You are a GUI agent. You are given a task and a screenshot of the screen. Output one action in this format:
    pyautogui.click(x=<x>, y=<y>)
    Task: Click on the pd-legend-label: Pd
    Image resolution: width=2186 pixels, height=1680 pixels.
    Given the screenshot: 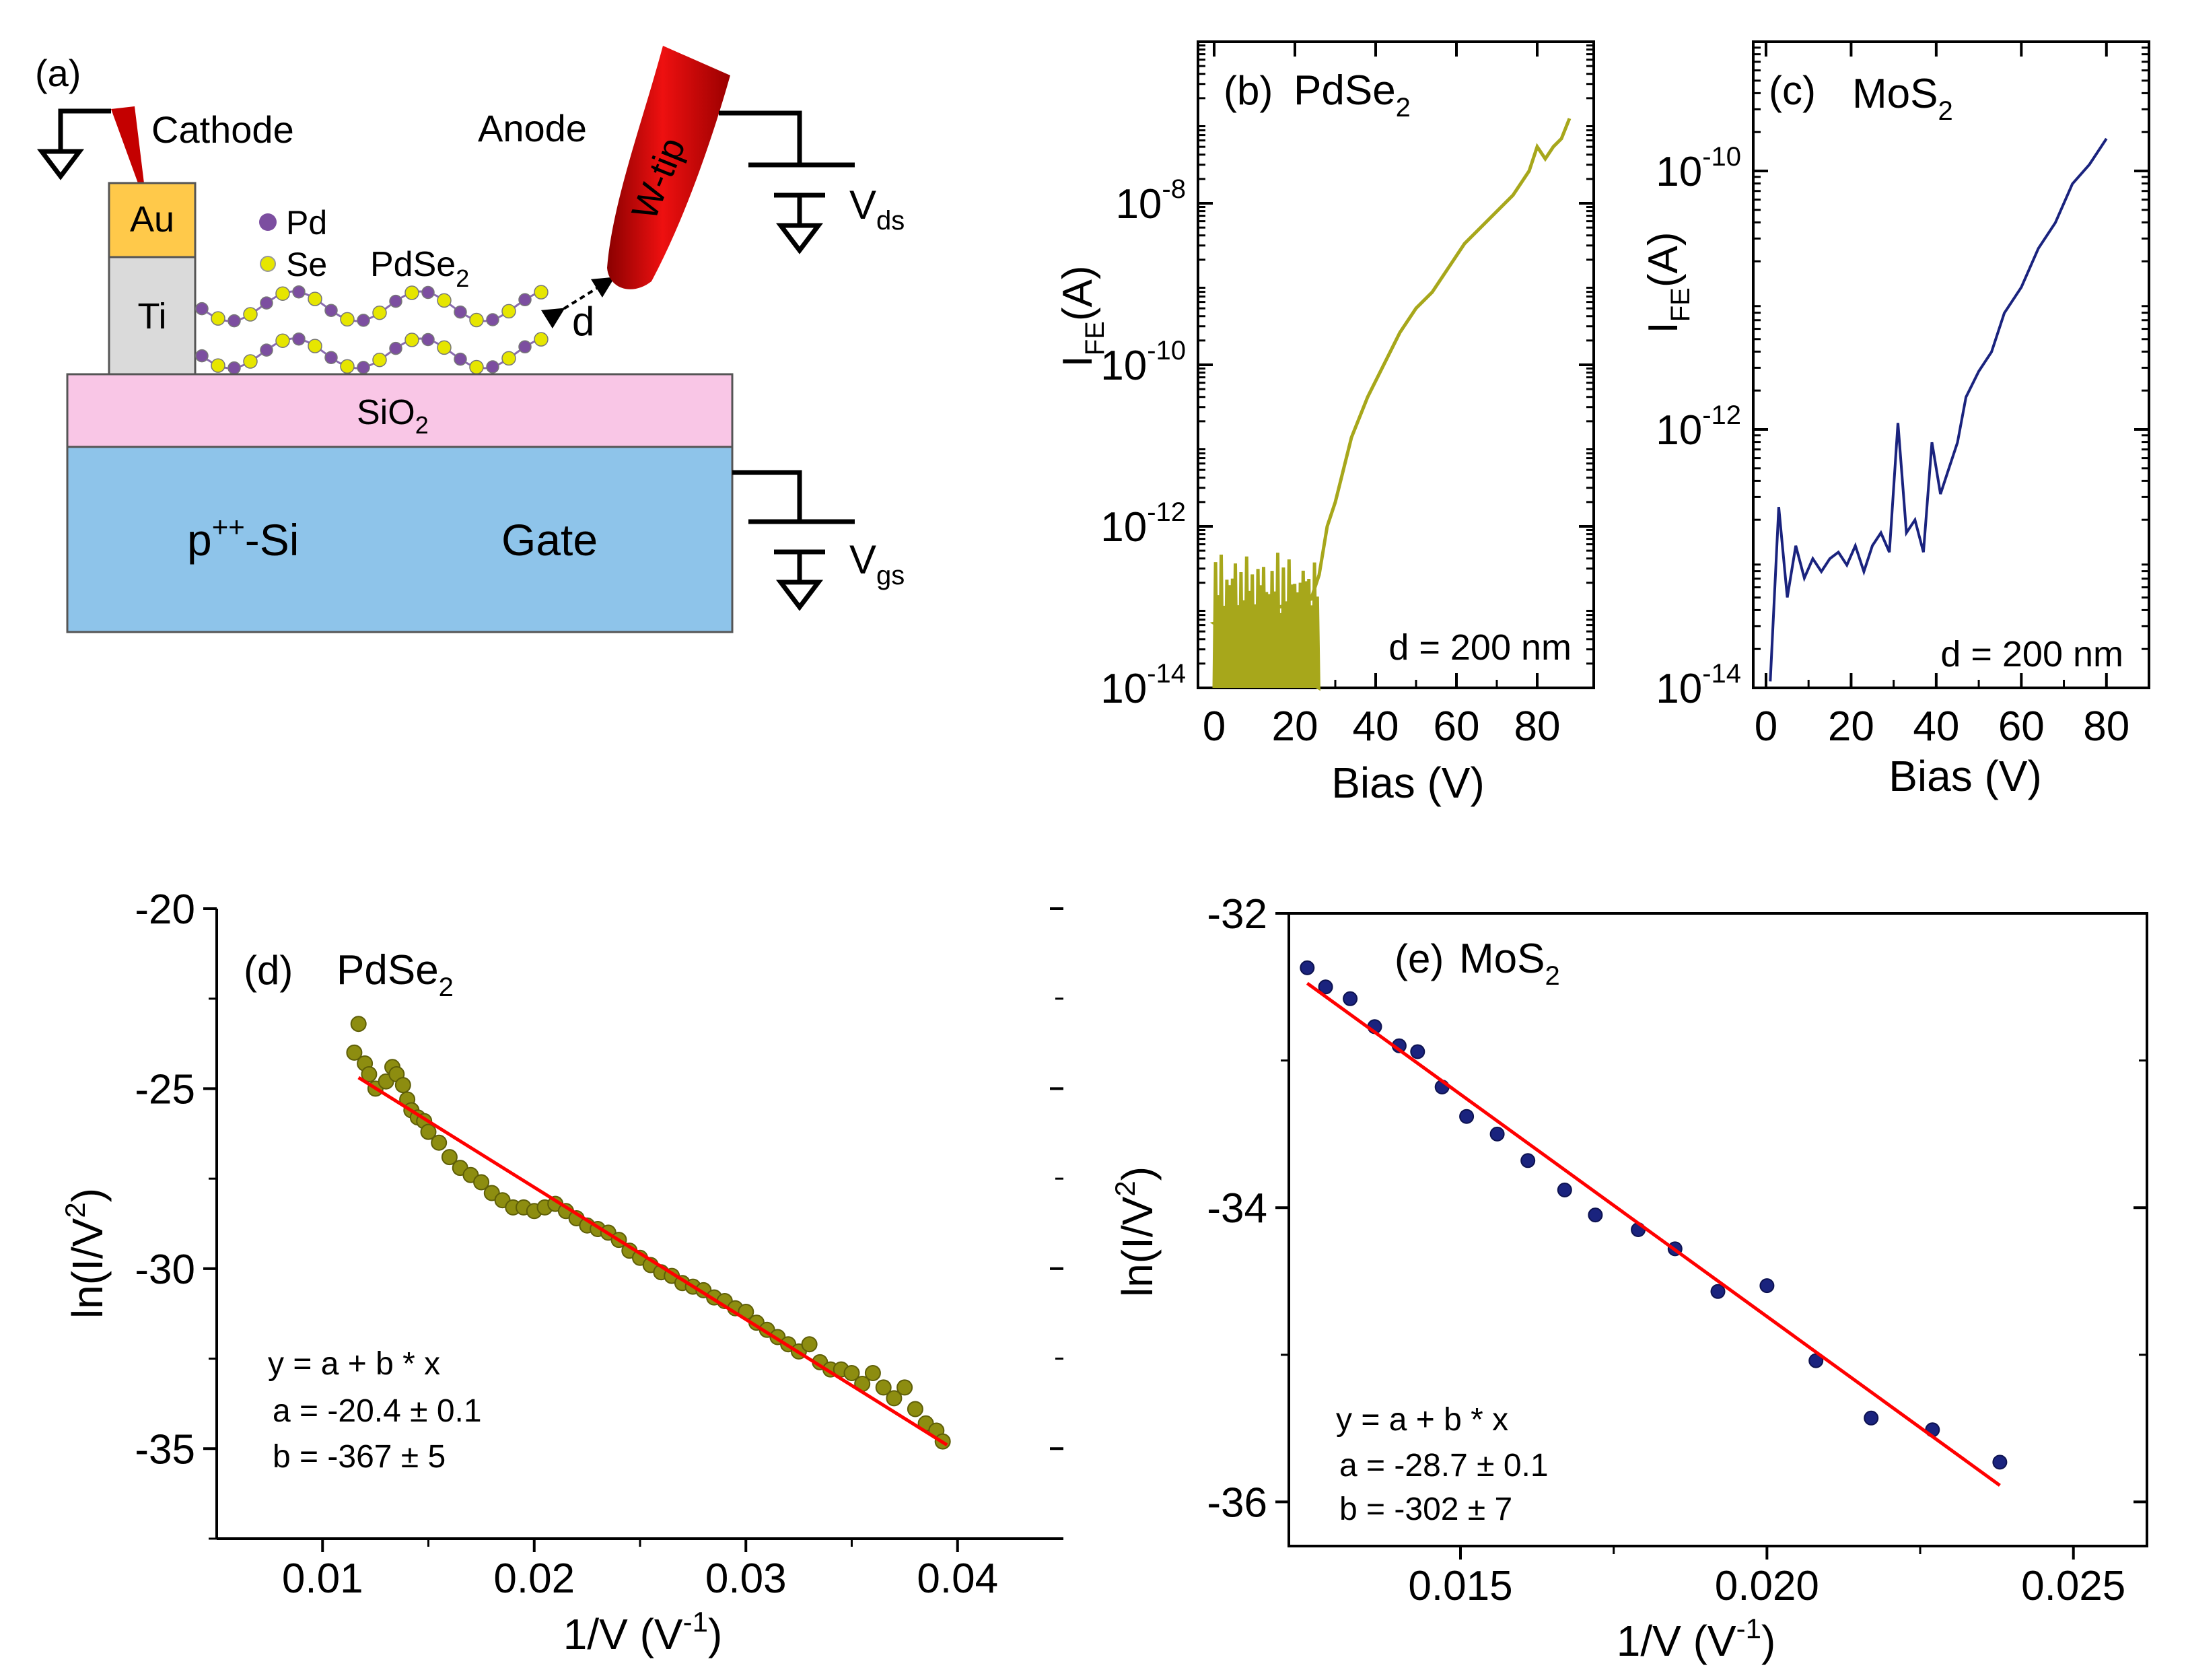 What is the action you would take?
    pyautogui.click(x=306, y=223)
    